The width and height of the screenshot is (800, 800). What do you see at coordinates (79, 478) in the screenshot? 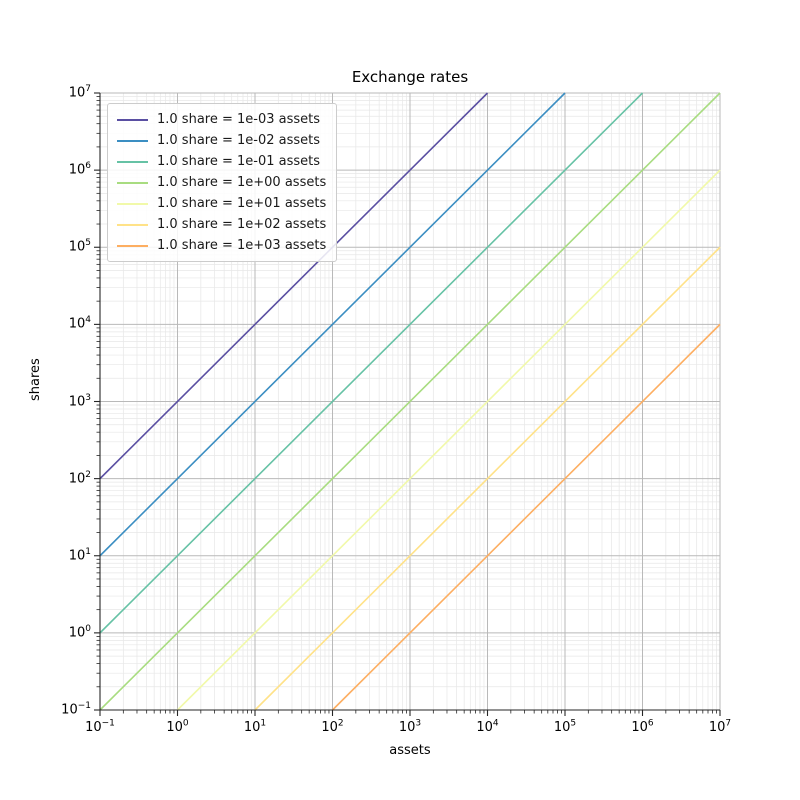
I see `y-tick-label: 10²` at bounding box center [79, 478].